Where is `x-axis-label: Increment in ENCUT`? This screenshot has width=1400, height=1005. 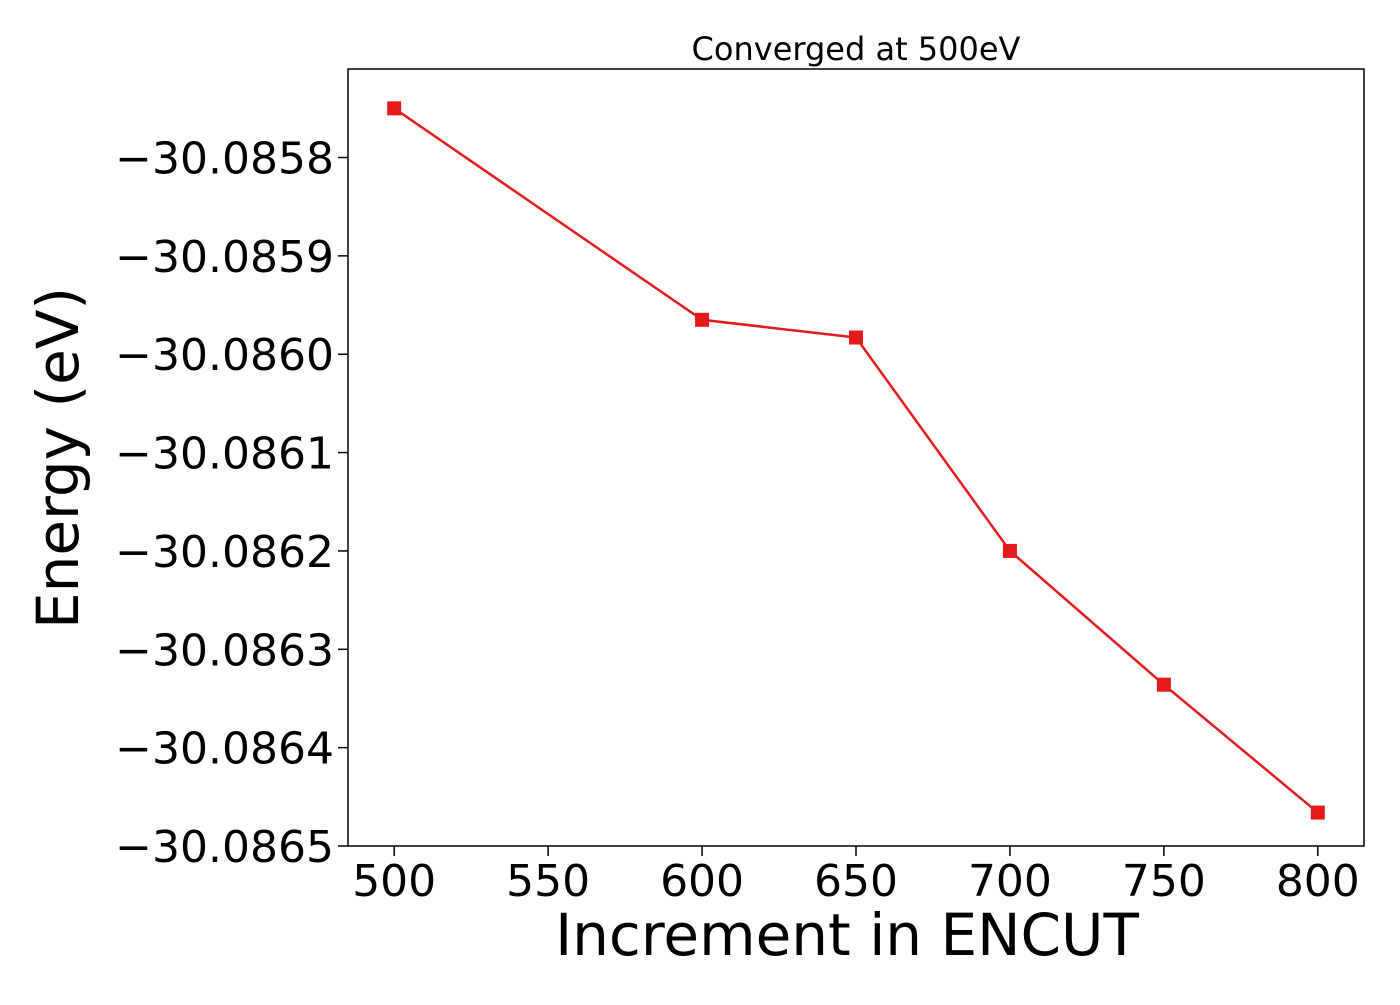 x-axis-label: Increment in ENCUT is located at coordinates (847, 935).